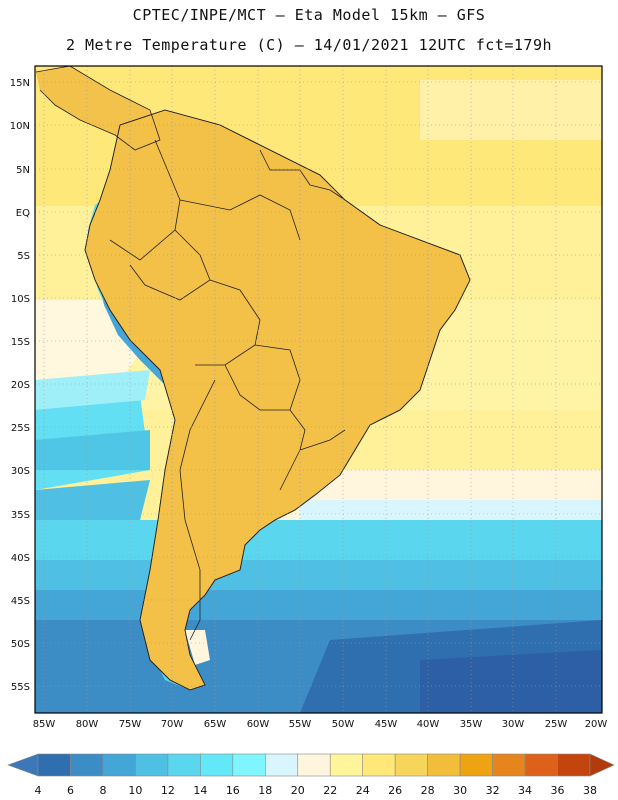 This screenshot has height=800, width=618. Describe the element at coordinates (309, 15) in the screenshot. I see `map-title-line1: CPTEC/INPE/MCT – Eta Model 15km – GFS` at that location.